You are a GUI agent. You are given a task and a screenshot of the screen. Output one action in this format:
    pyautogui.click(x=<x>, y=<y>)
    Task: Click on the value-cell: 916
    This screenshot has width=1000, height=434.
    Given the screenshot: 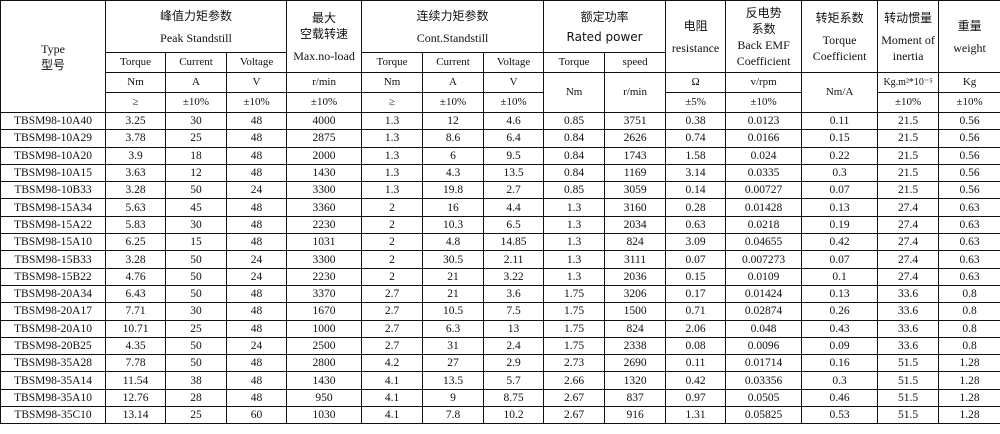 What is the action you would take?
    pyautogui.click(x=635, y=415)
    